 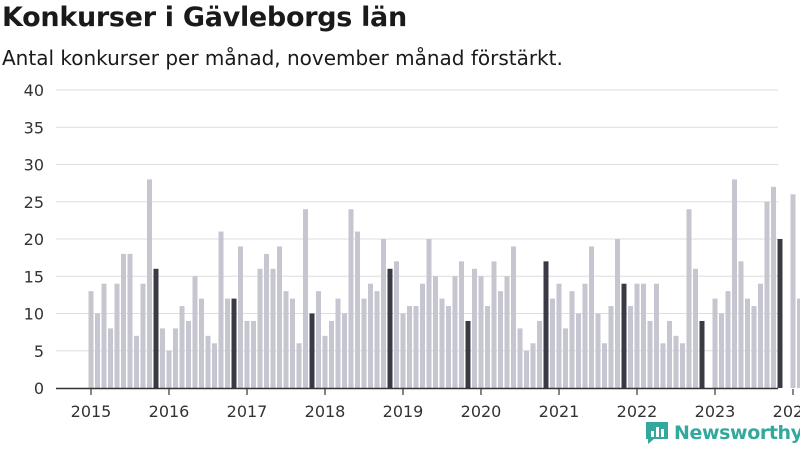 I want to click on y-tick-label: 5, so click(x=39, y=351).